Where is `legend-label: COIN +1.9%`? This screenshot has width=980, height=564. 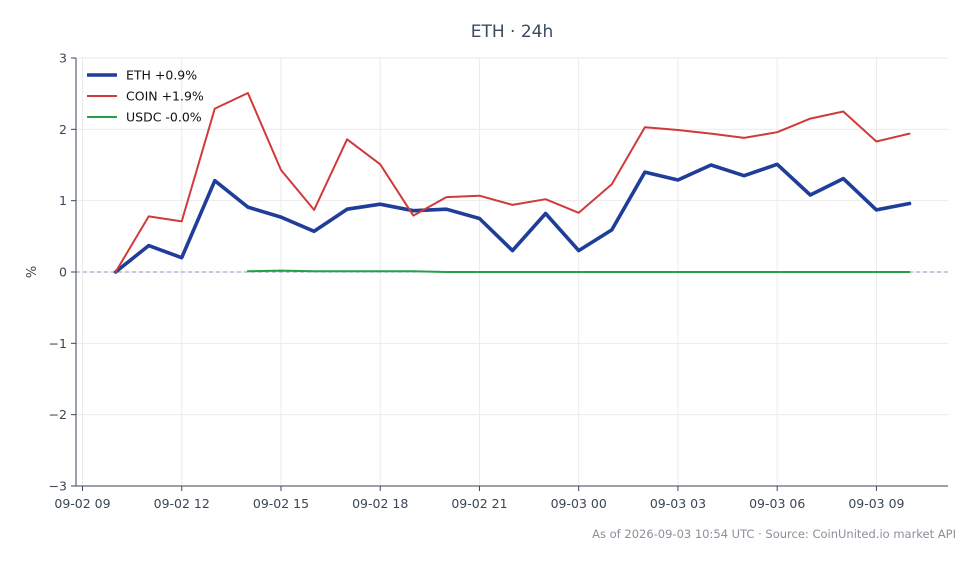
legend-label: COIN +1.9% is located at coordinates (165, 96).